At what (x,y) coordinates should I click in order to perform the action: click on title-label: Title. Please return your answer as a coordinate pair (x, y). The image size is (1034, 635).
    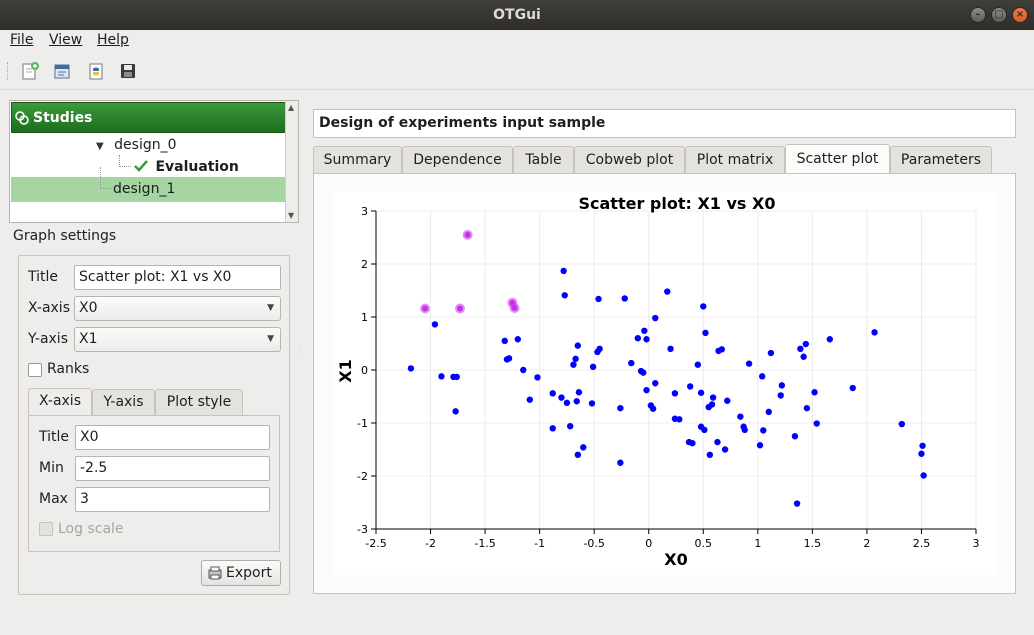
    Looking at the image, I should click on (43, 277).